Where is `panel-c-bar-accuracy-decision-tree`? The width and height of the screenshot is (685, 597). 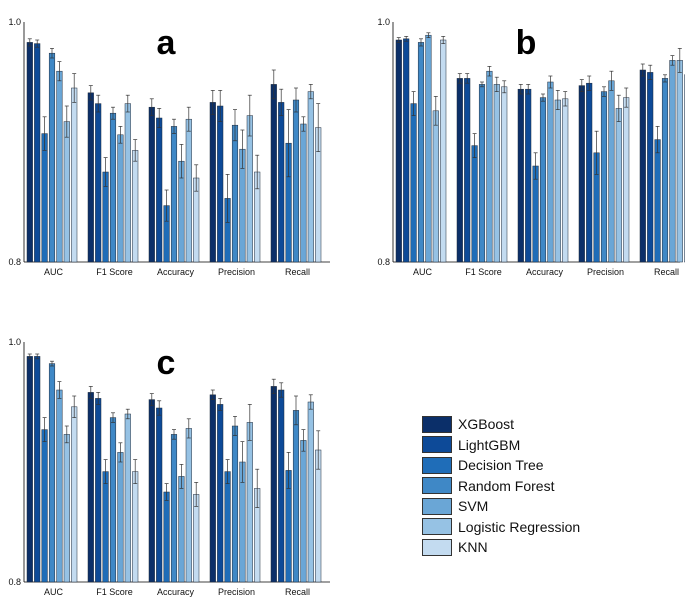 panel-c-bar-accuracy-decision-tree is located at coordinates (166, 537).